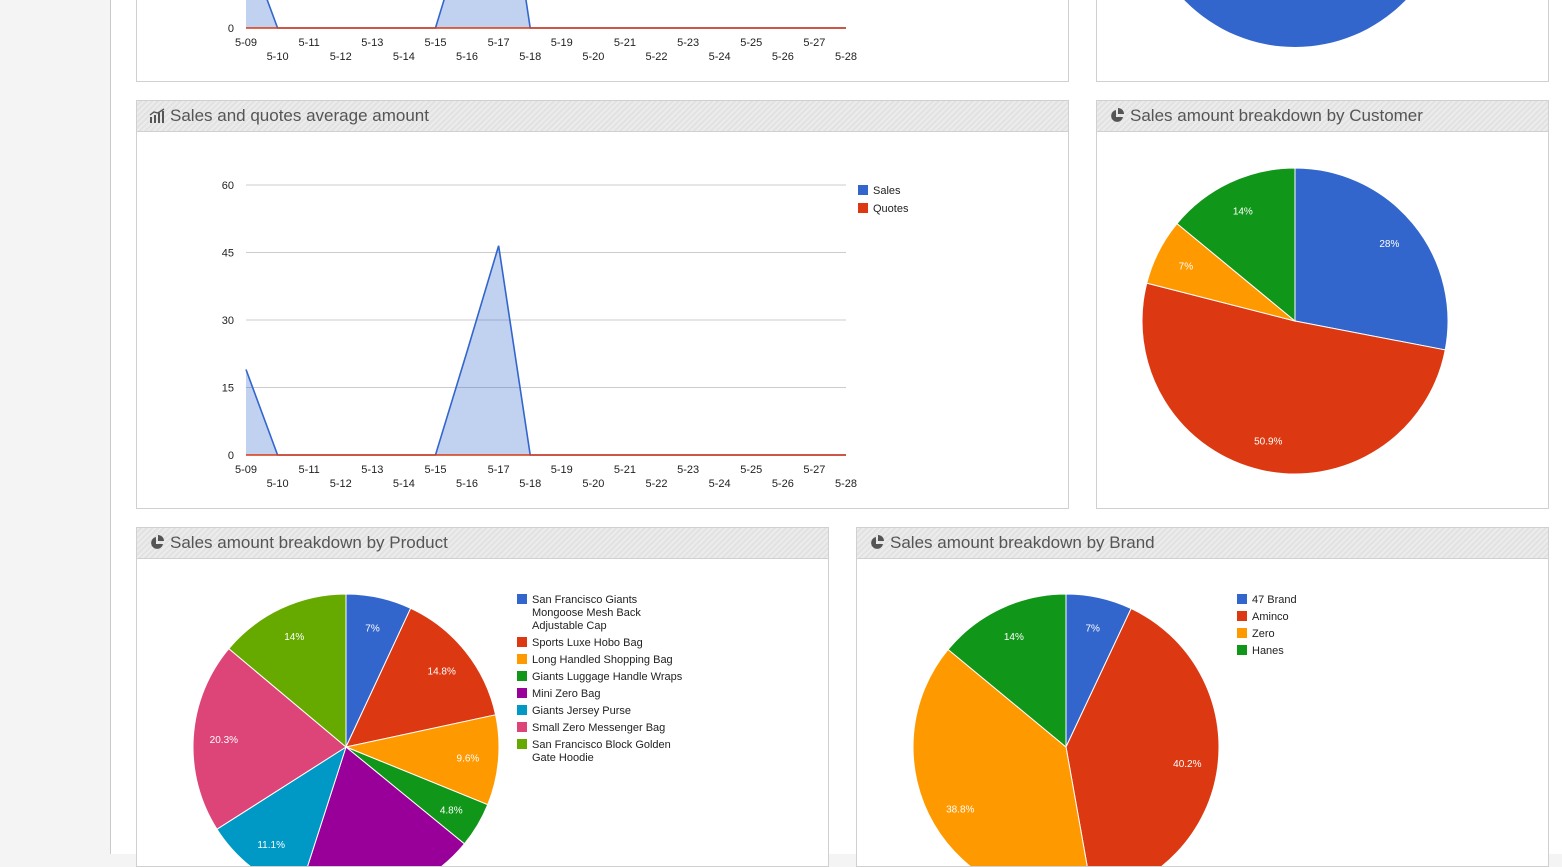 This screenshot has width=1562, height=867. I want to click on y-tick-label: 30, so click(228, 321).